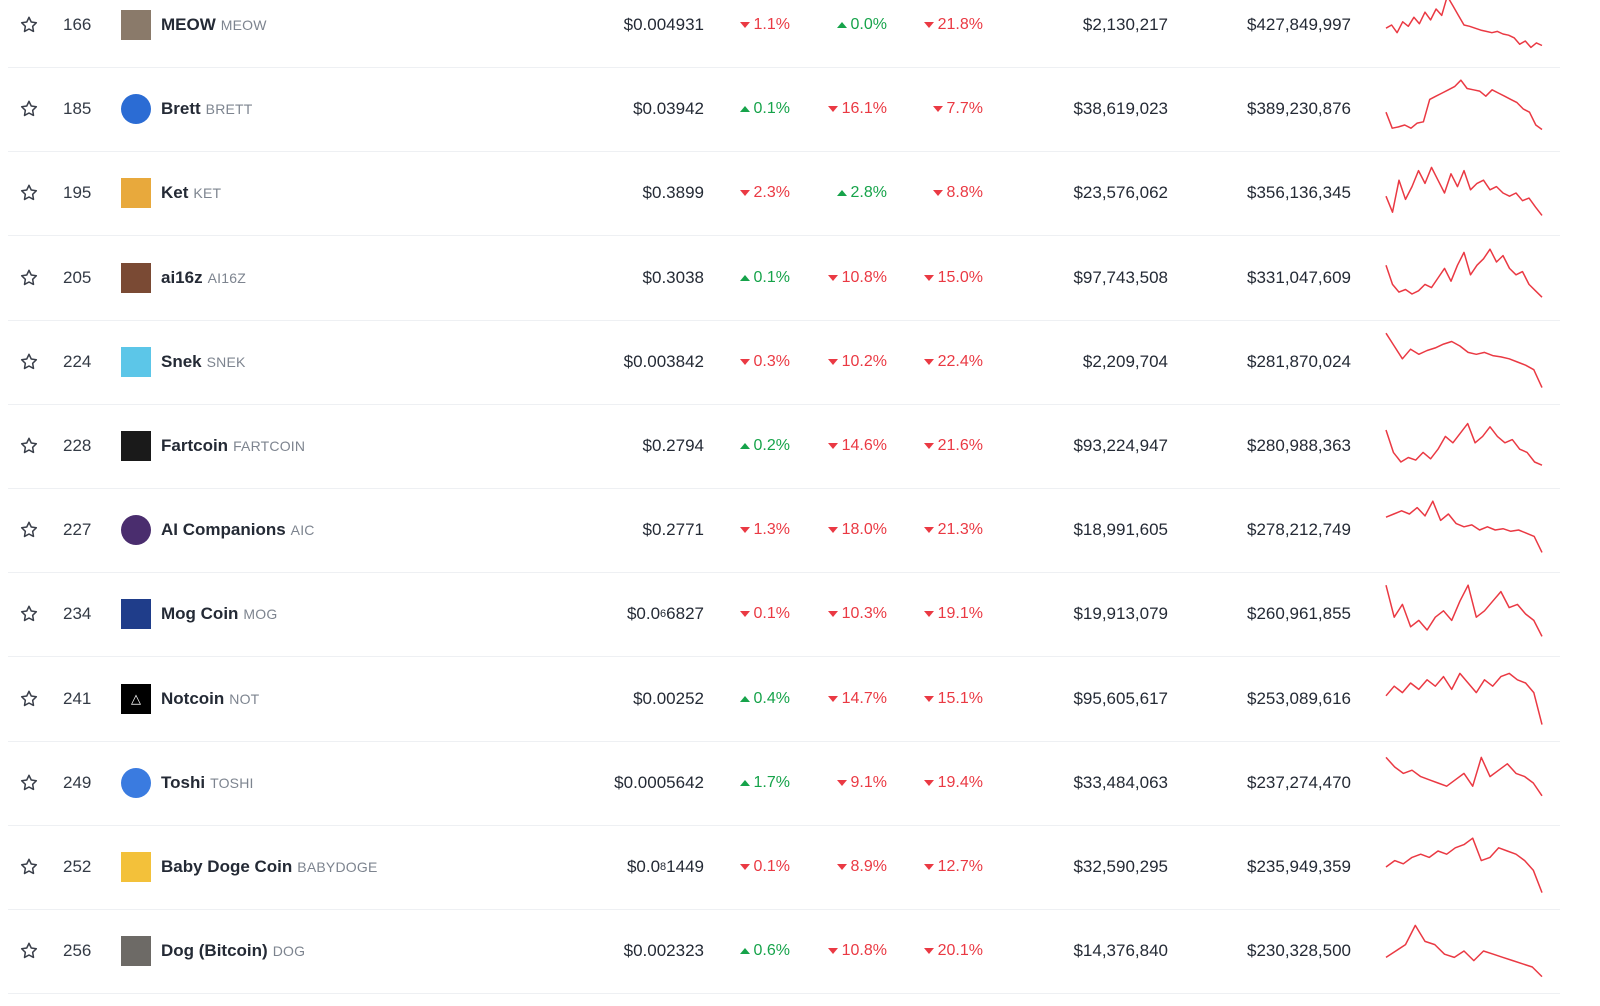  Describe the element at coordinates (847, 446) in the screenshot. I see `change-24h: 14.6%` at that location.